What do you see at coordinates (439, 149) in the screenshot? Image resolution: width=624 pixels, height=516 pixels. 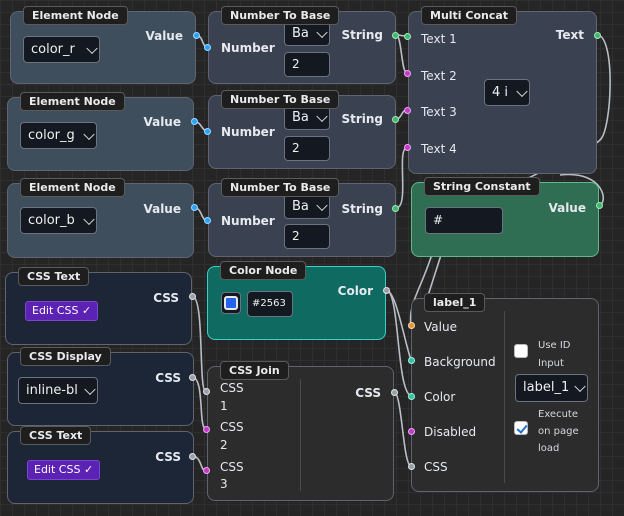 I see `text-4-input-label: Text 4` at bounding box center [439, 149].